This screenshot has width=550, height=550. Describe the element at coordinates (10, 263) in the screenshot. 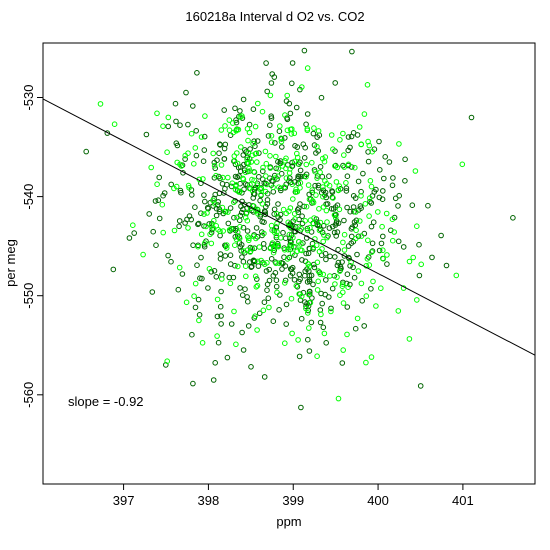

I see `y-axis-label: per meg` at that location.